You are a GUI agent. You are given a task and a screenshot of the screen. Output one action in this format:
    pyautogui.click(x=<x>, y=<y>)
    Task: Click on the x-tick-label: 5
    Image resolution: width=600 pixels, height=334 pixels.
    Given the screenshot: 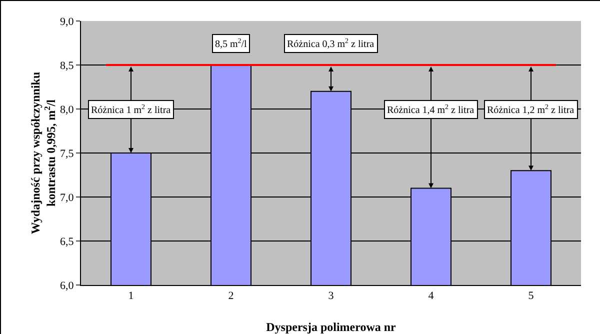 What is the action you would take?
    pyautogui.click(x=531, y=296)
    